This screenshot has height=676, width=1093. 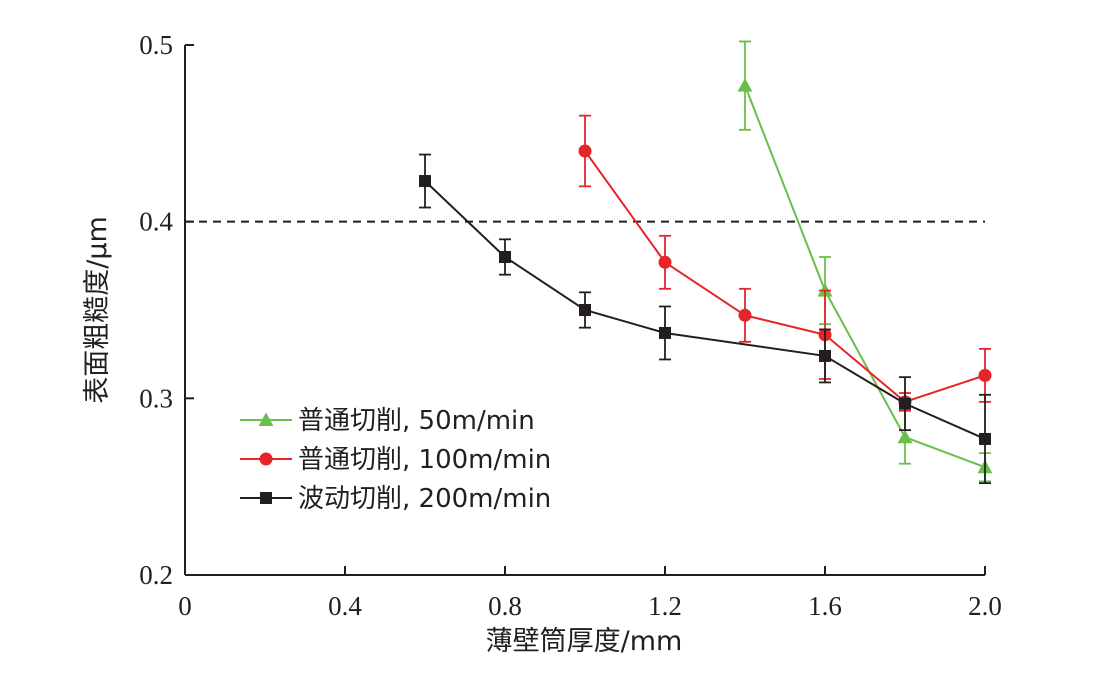 I want to click on y-axis-title: 表面粗糙度/μm, so click(x=97, y=310).